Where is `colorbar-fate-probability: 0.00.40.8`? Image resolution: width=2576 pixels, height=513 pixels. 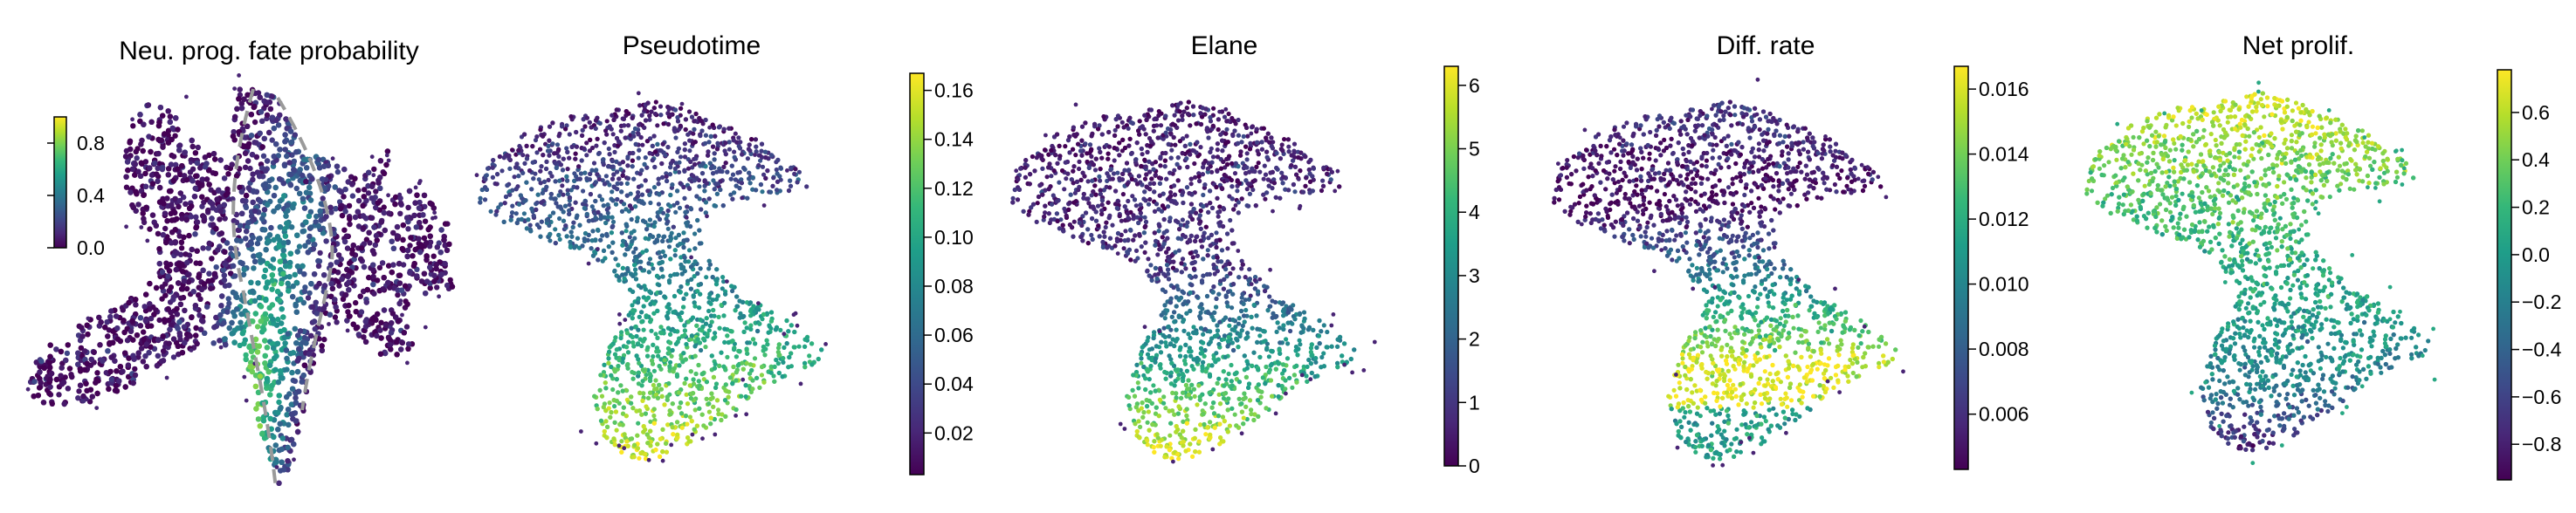 colorbar-fate-probability: 0.00.40.8 is located at coordinates (76, 187).